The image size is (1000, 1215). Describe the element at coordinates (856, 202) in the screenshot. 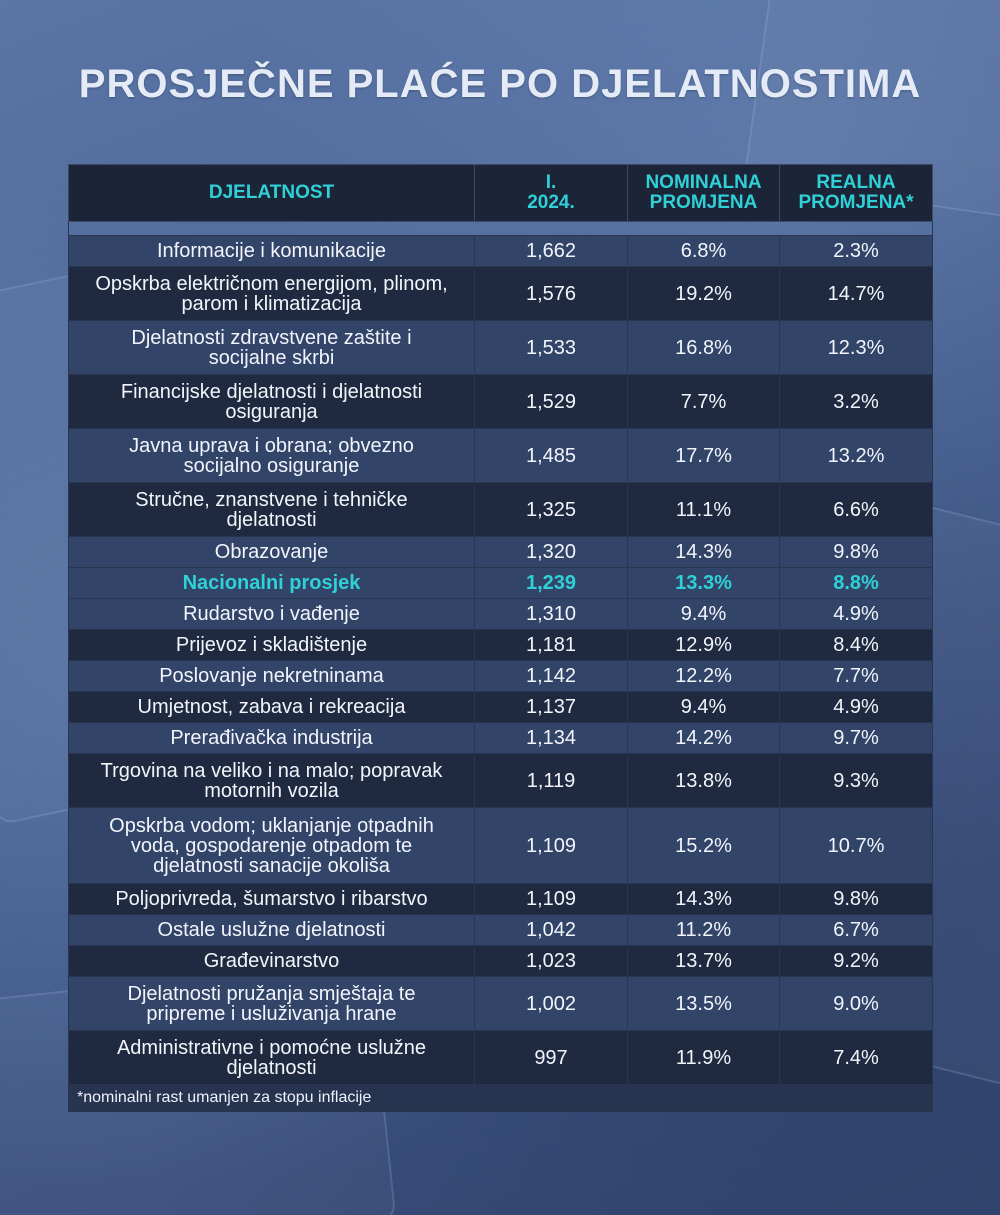

I see `header-real-line2: PROMJENA*` at that location.